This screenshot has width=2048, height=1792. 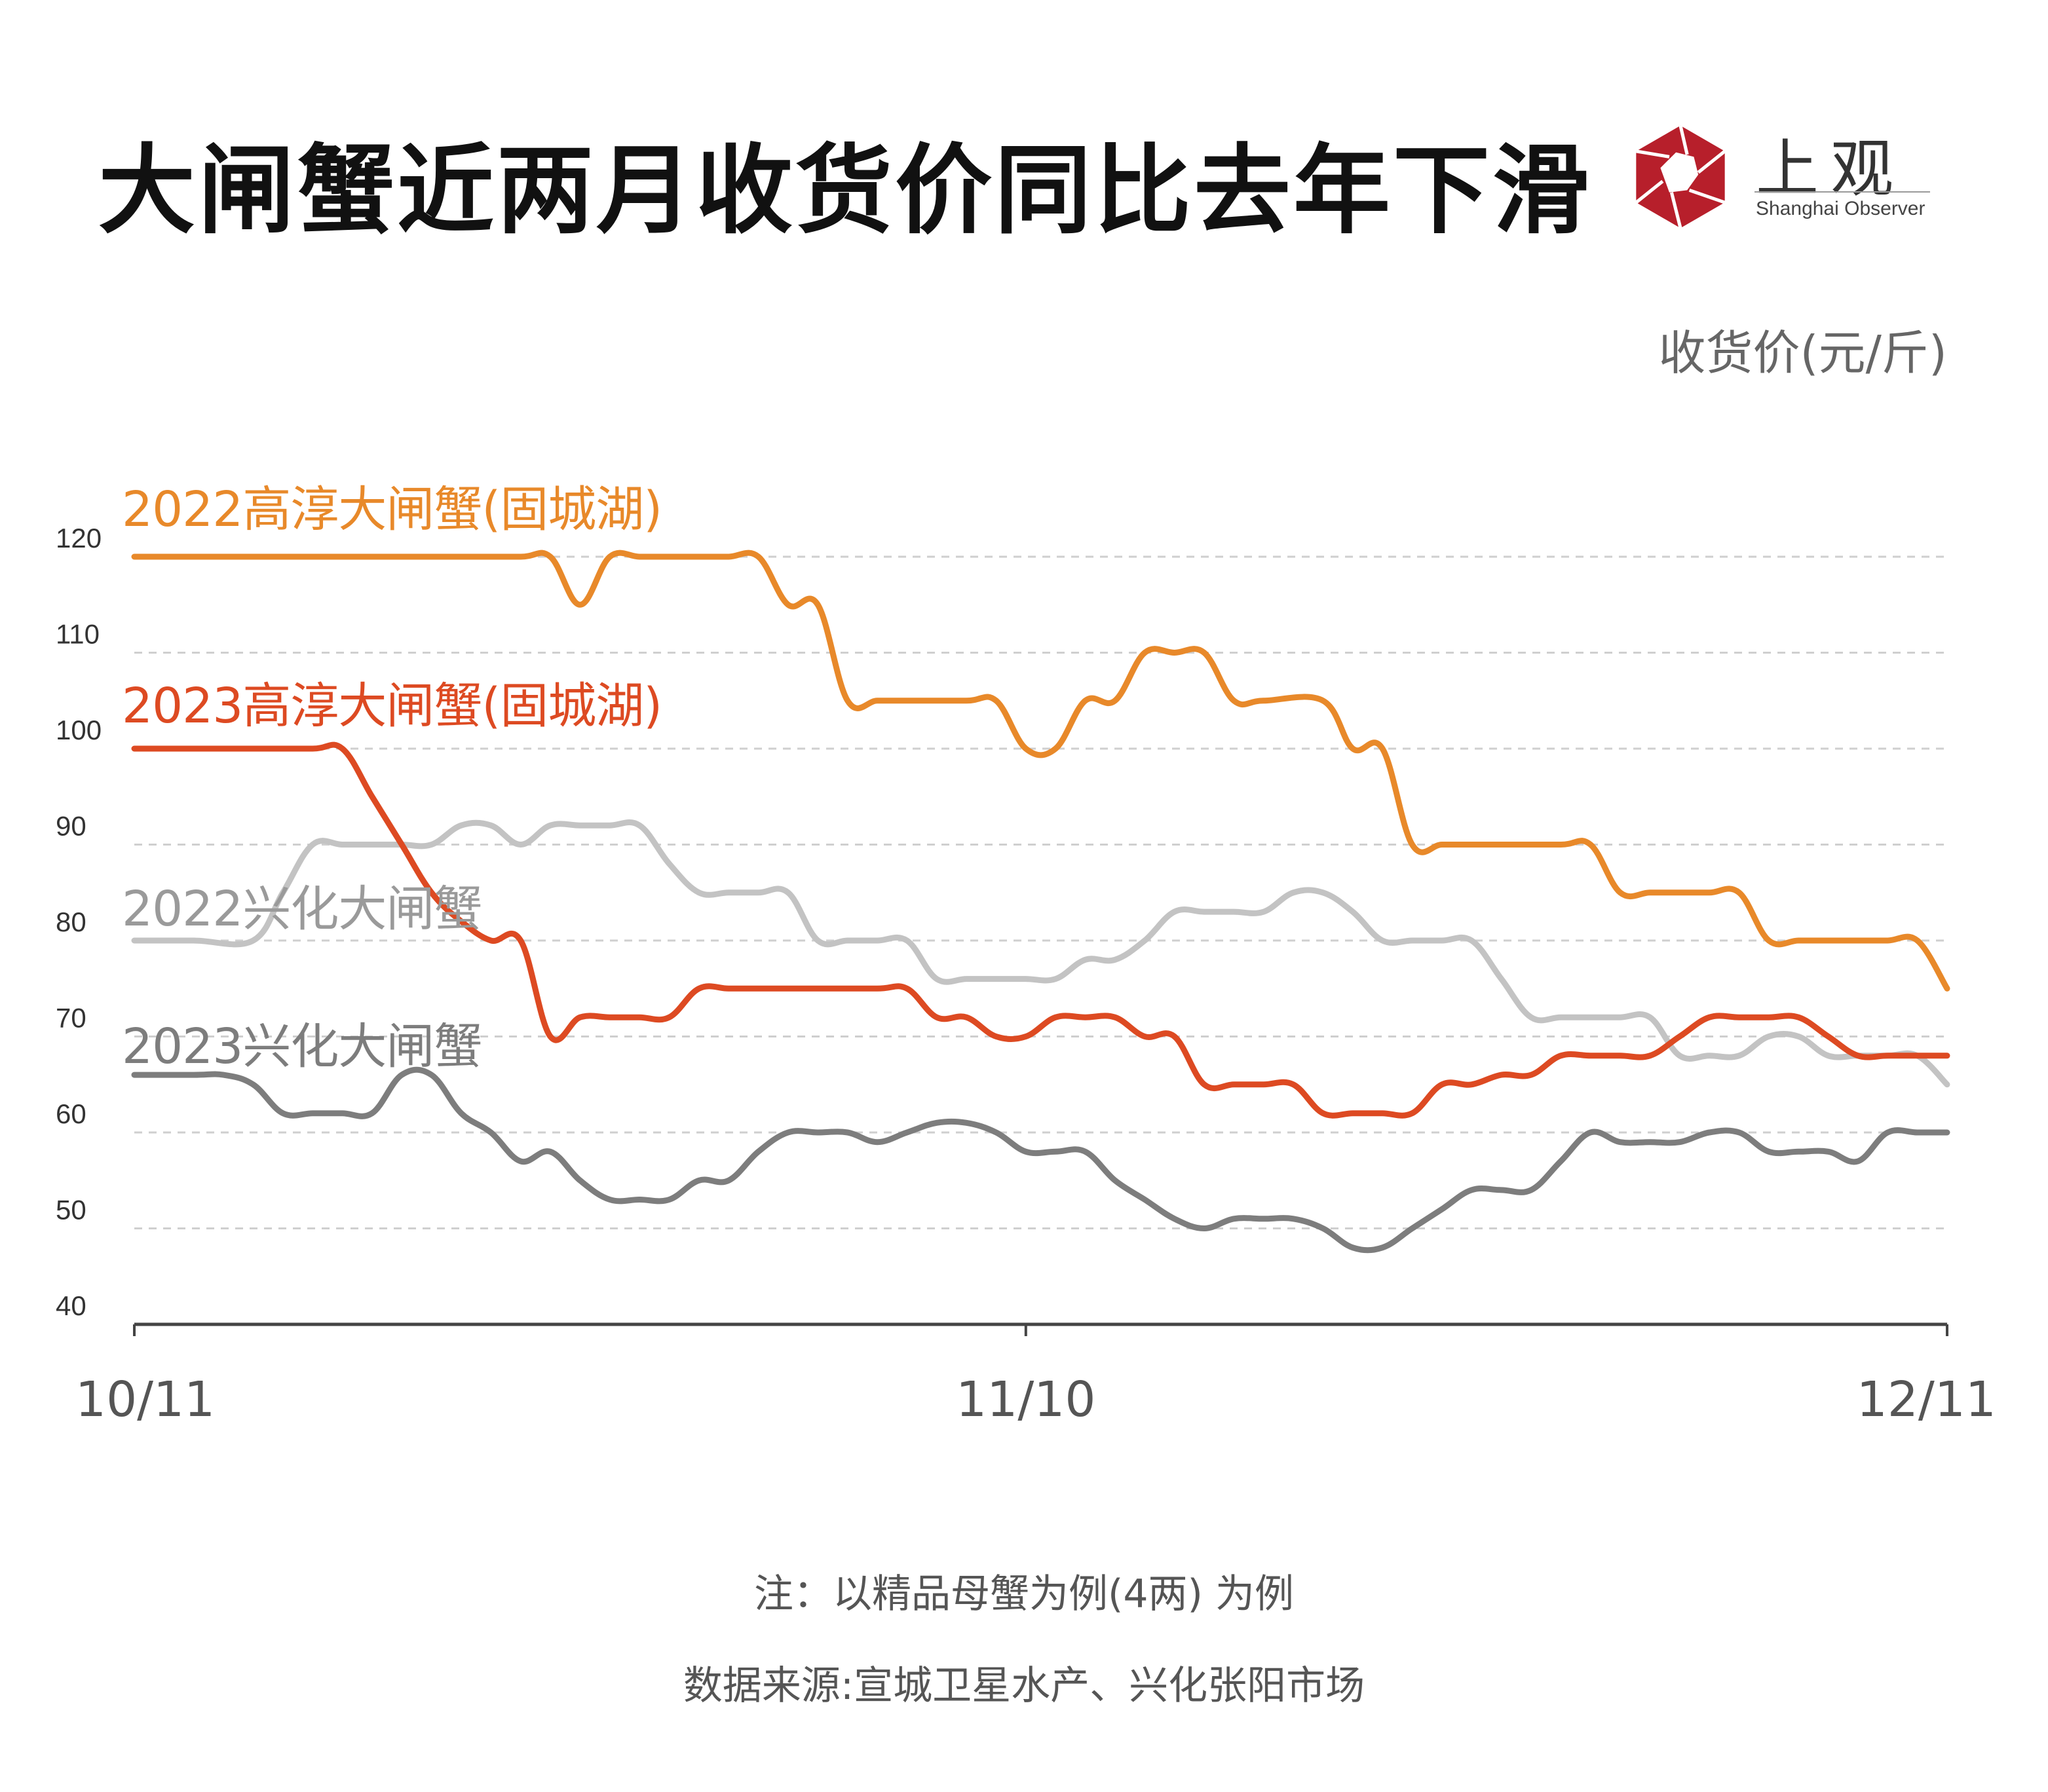 I want to click on y-tick-label: 60, so click(x=71, y=1113).